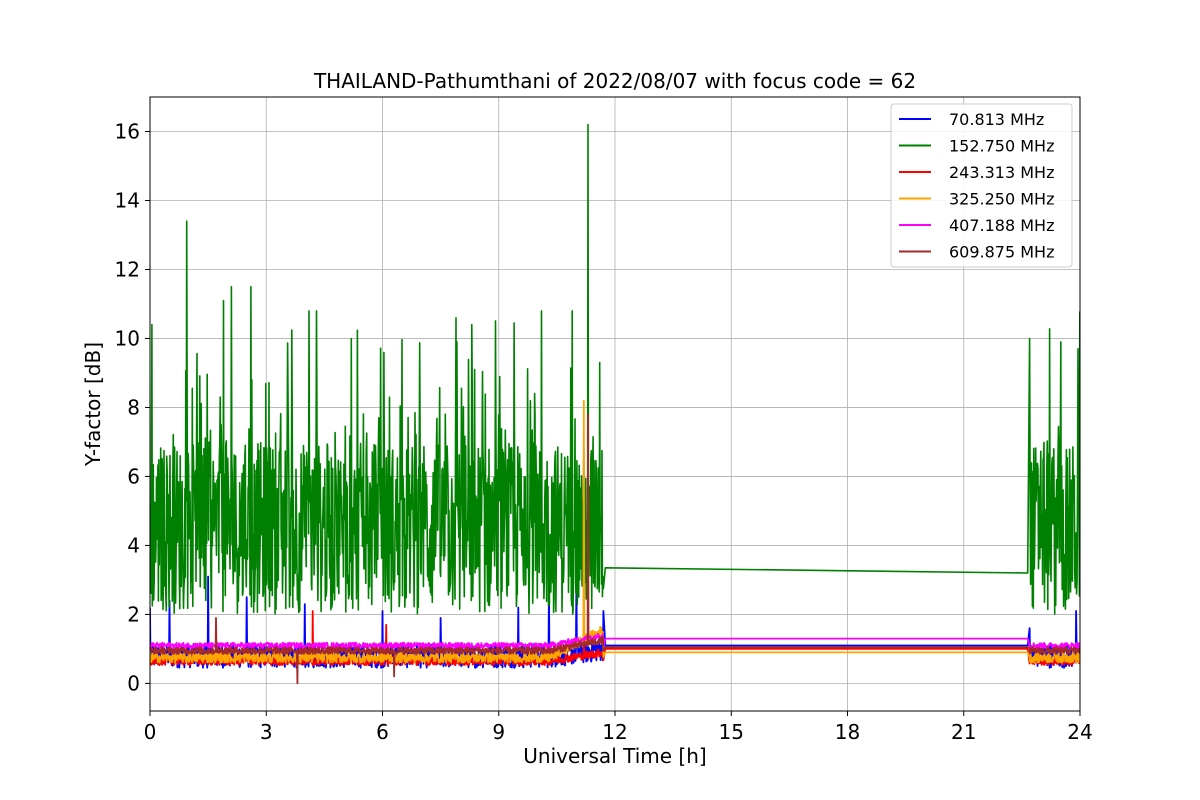 This screenshot has width=1200, height=800. Describe the element at coordinates (133, 683) in the screenshot. I see `y-tick-label: 0` at that location.